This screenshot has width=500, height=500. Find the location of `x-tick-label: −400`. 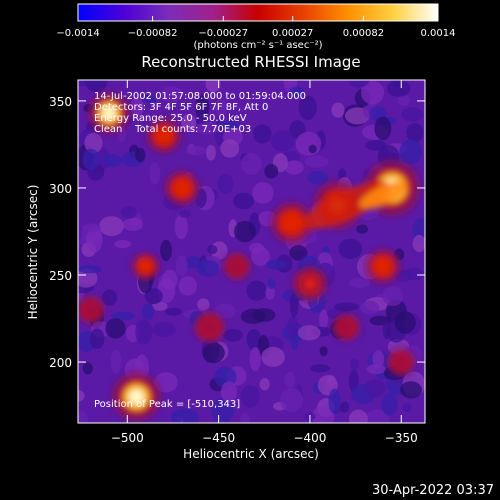

x-tick-label: −400 is located at coordinates (309, 438).